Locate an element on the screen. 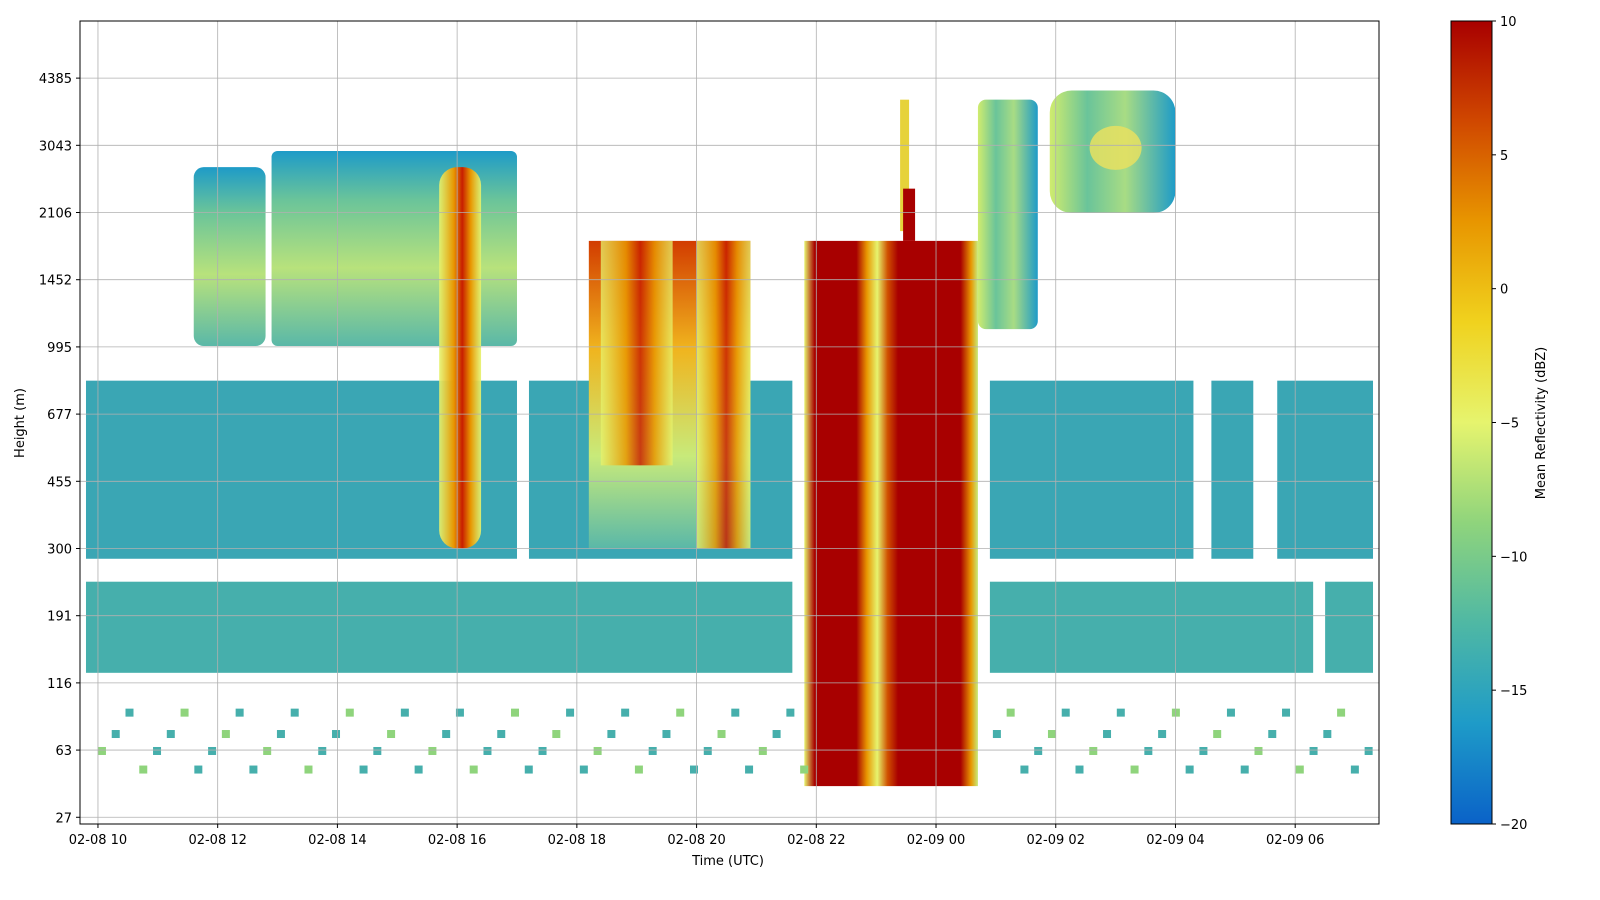 The image size is (1600, 900). echo-spike is located at coordinates (905, 165).